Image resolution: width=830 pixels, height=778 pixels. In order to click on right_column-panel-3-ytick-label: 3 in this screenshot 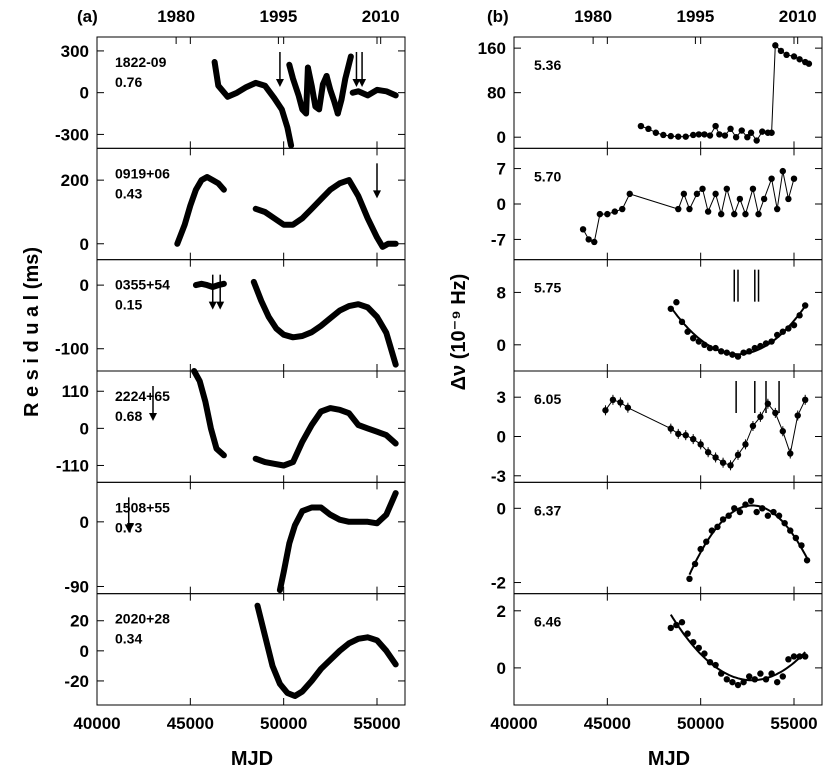, I will do `click(501, 397)`.